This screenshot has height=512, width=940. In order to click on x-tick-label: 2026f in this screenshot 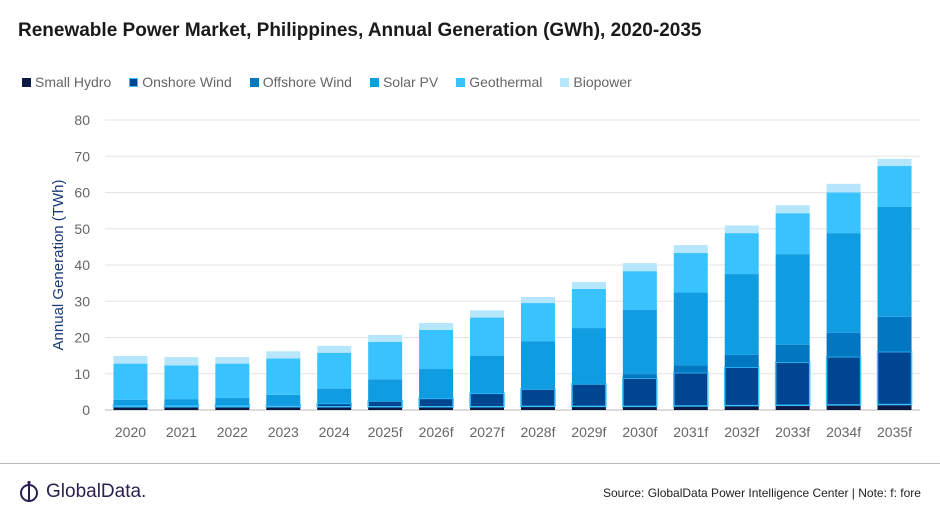, I will do `click(436, 432)`.